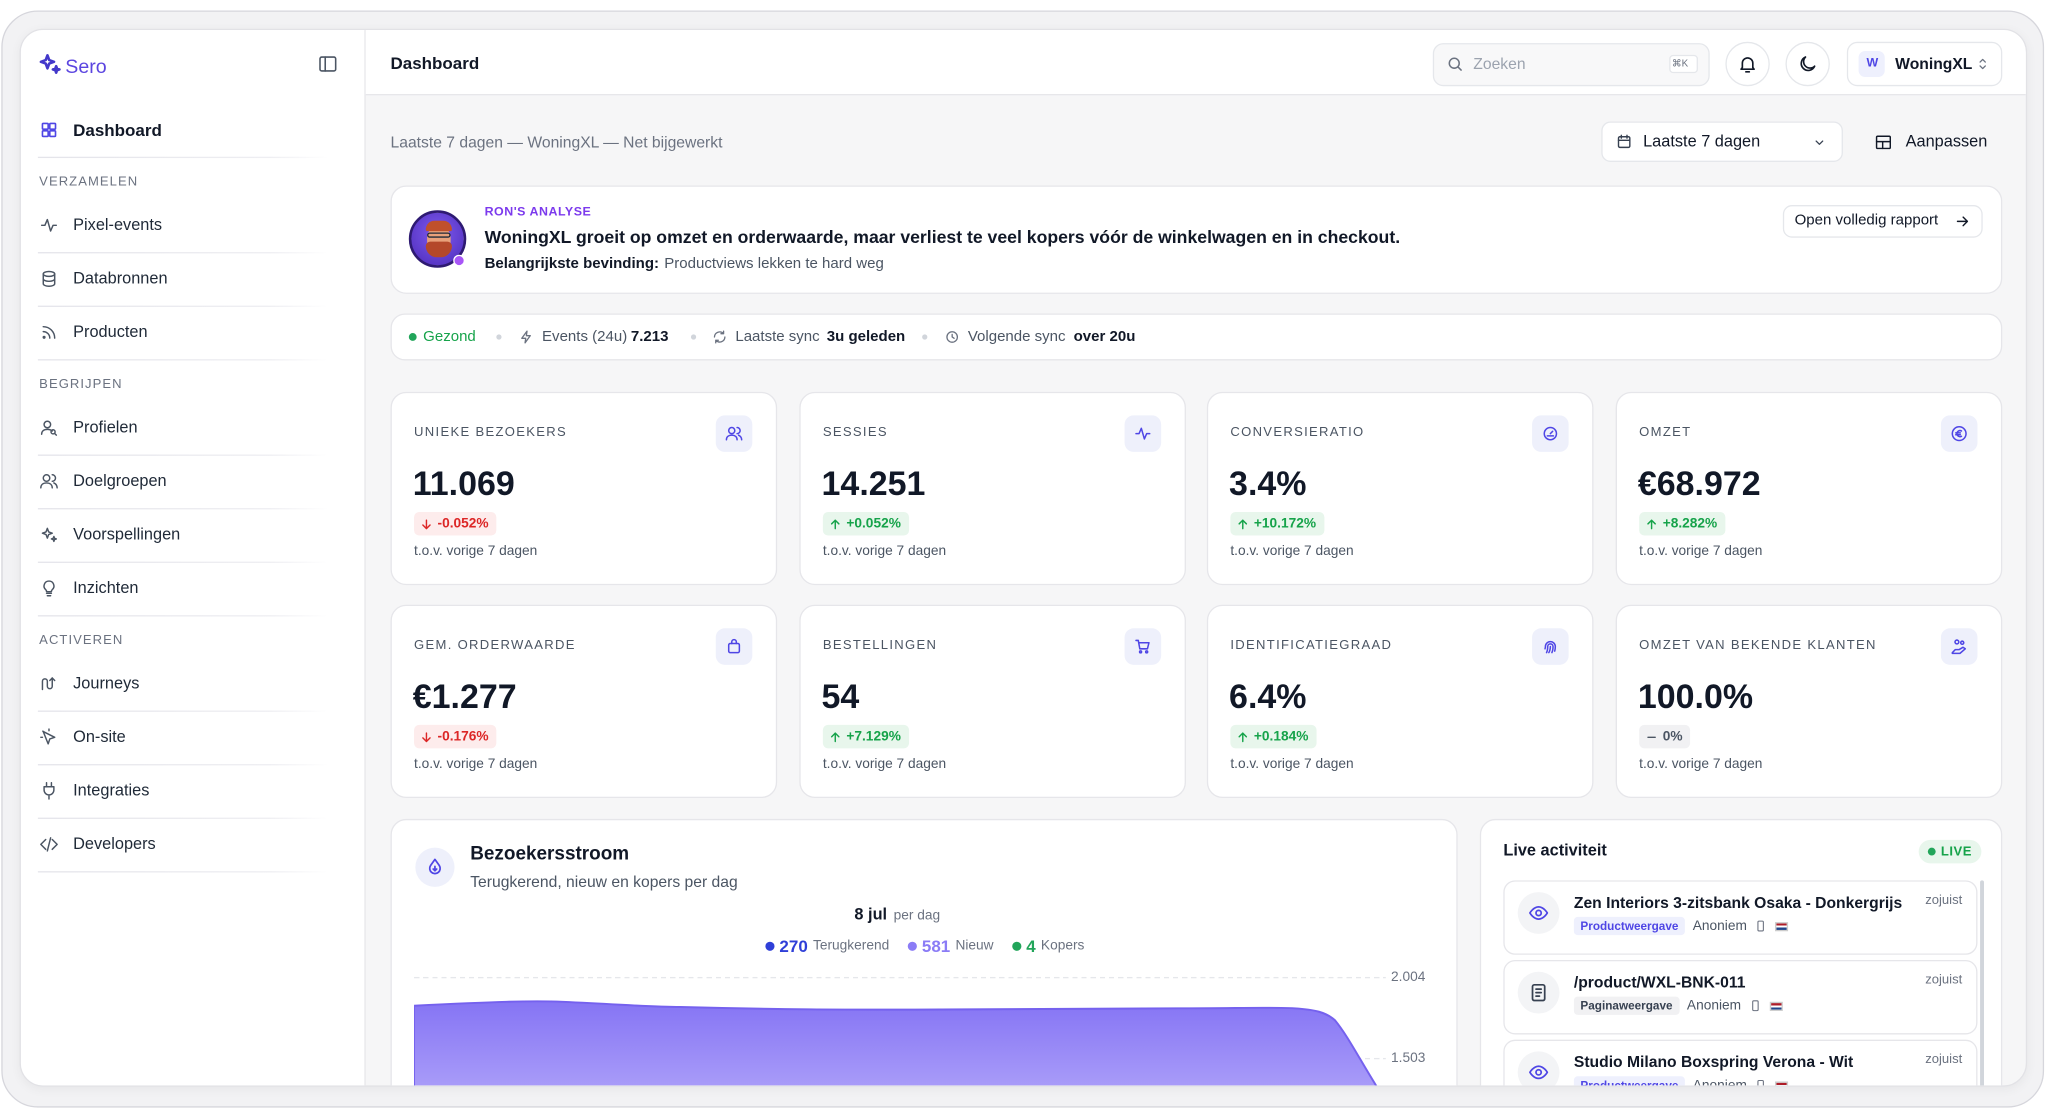 The image size is (2048, 1117). I want to click on theme-toggle, so click(1807, 64).